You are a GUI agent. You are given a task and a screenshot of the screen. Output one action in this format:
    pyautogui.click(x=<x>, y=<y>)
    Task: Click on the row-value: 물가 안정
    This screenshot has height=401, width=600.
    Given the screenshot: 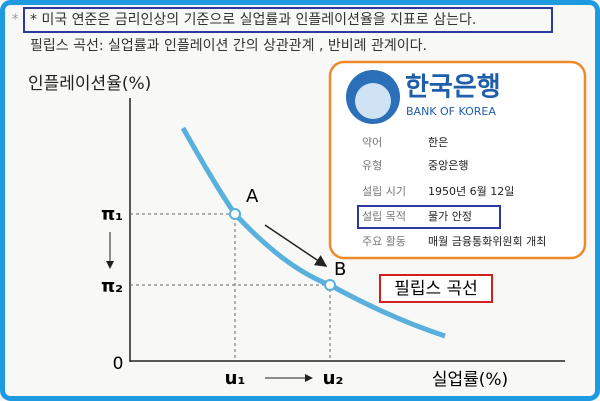 What is the action you would take?
    pyautogui.click(x=450, y=216)
    